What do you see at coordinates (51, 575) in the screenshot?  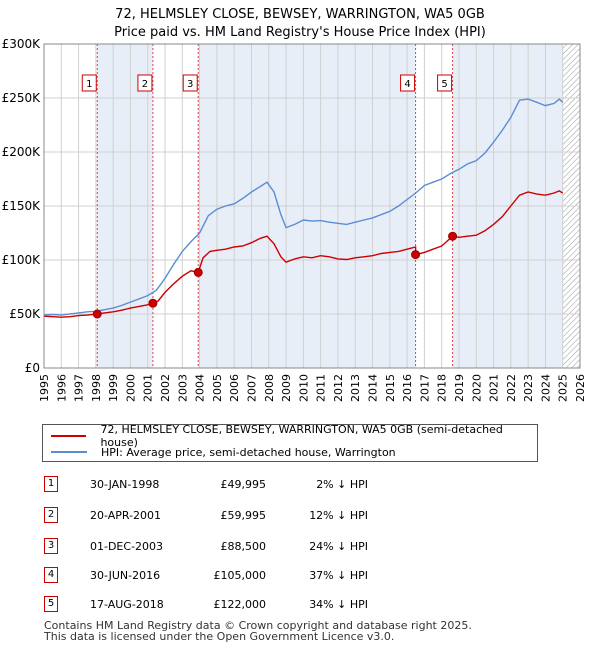 I see `transaction-number: 4` at bounding box center [51, 575].